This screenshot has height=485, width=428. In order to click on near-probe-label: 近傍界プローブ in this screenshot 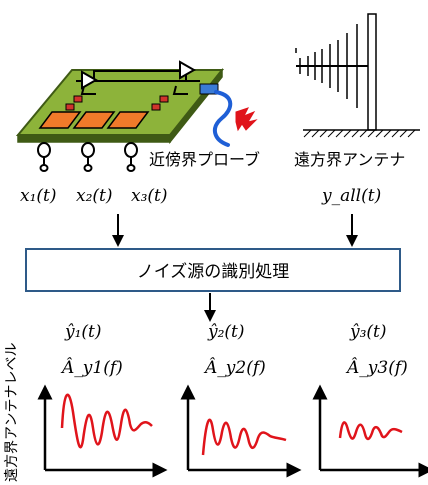, I will do `click(204, 159)`.